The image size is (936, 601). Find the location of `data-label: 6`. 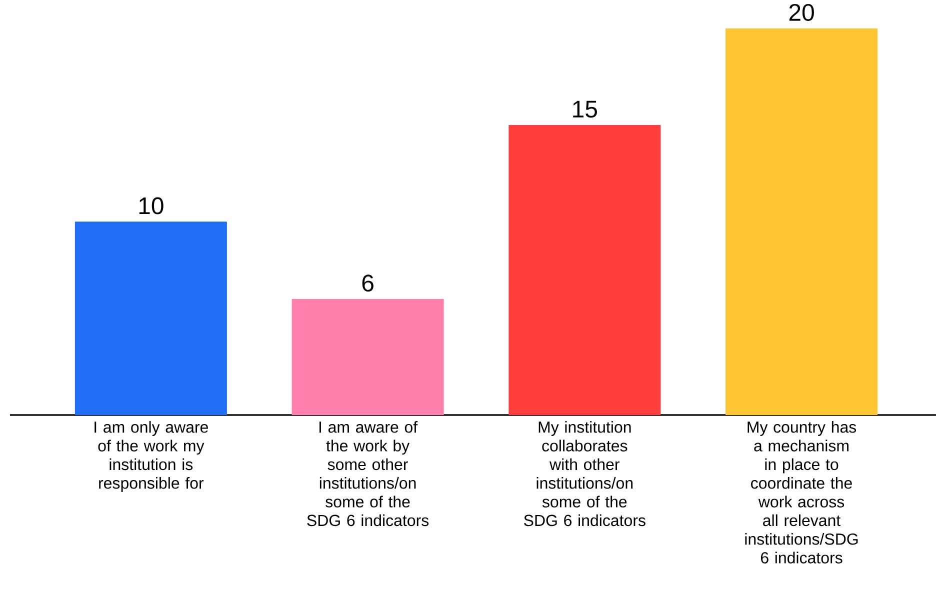

data-label: 6 is located at coordinates (368, 283).